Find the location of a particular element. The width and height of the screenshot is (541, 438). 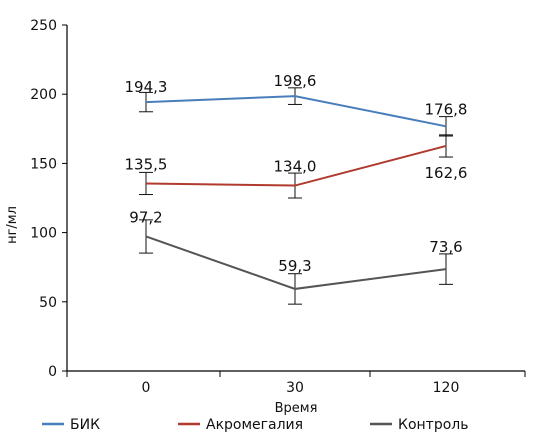

legend-label: Акромегалия is located at coordinates (254, 425).